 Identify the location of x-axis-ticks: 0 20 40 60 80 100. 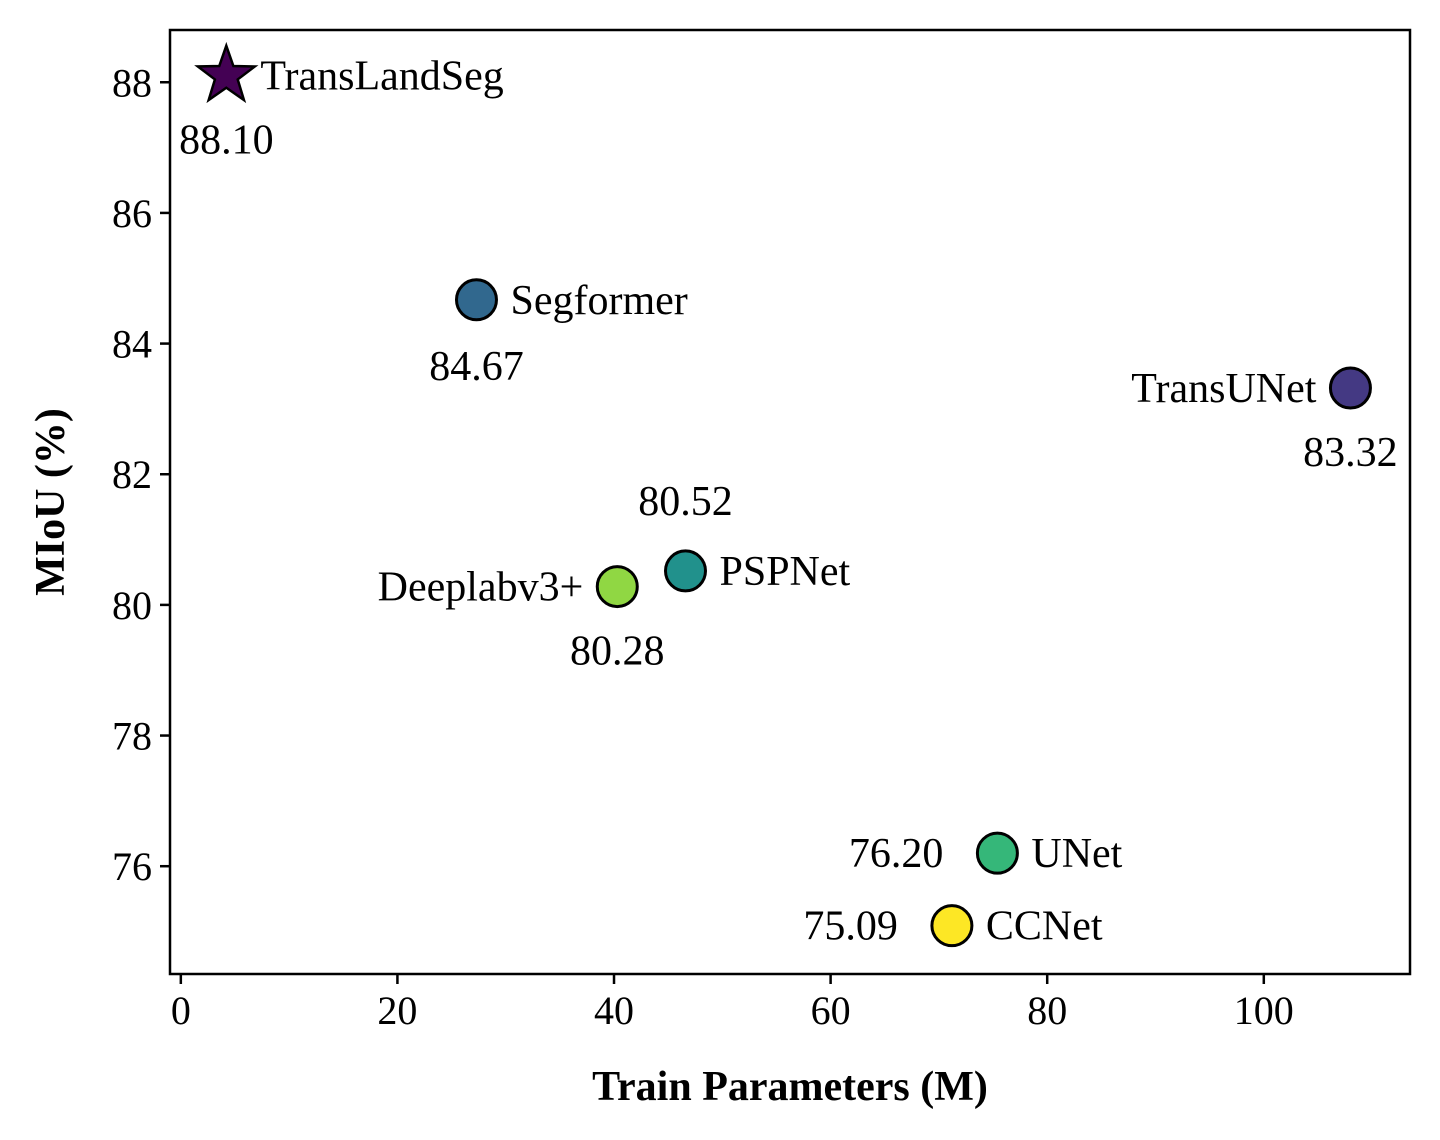
(732, 1003).